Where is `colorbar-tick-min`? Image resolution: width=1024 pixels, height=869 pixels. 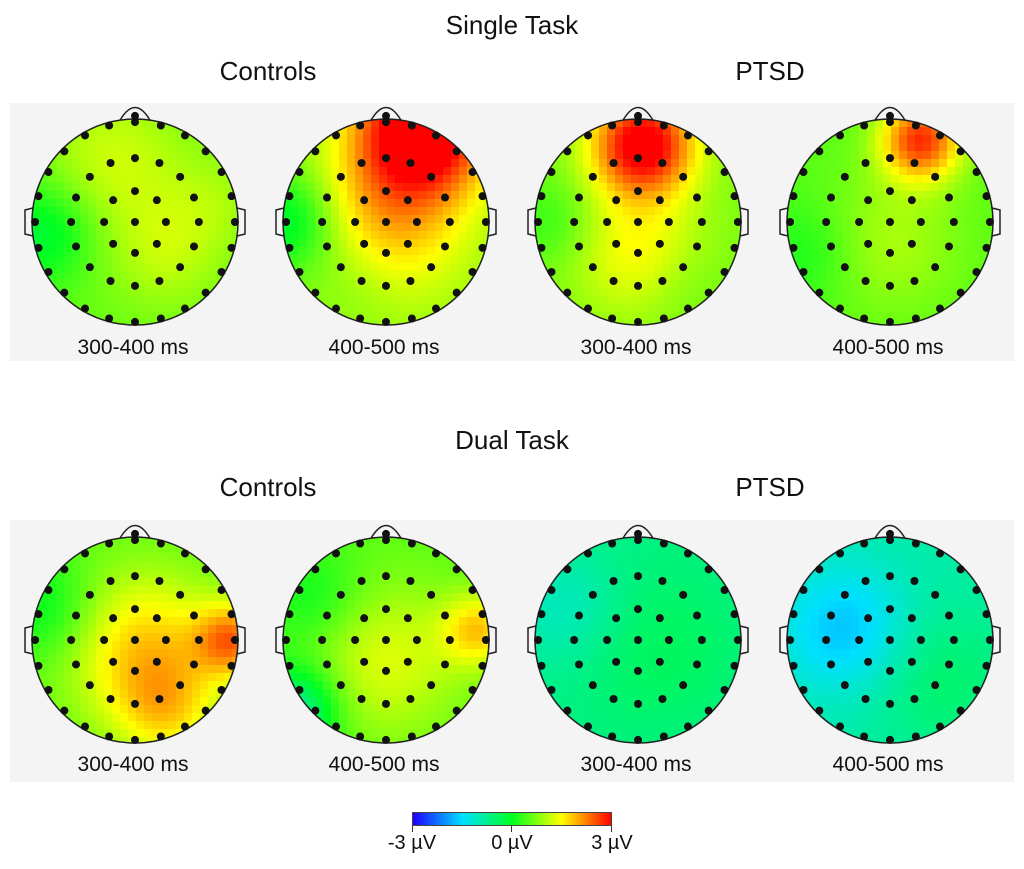 colorbar-tick-min is located at coordinates (412, 829).